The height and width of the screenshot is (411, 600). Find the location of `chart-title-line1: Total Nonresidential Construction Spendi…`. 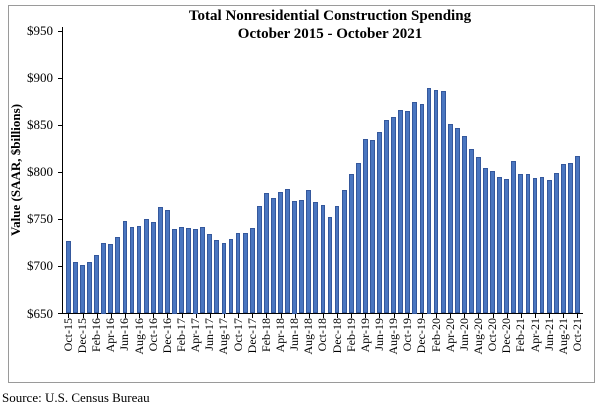

chart-title-line1: Total Nonresidential Construction Spendi… is located at coordinates (330, 16).